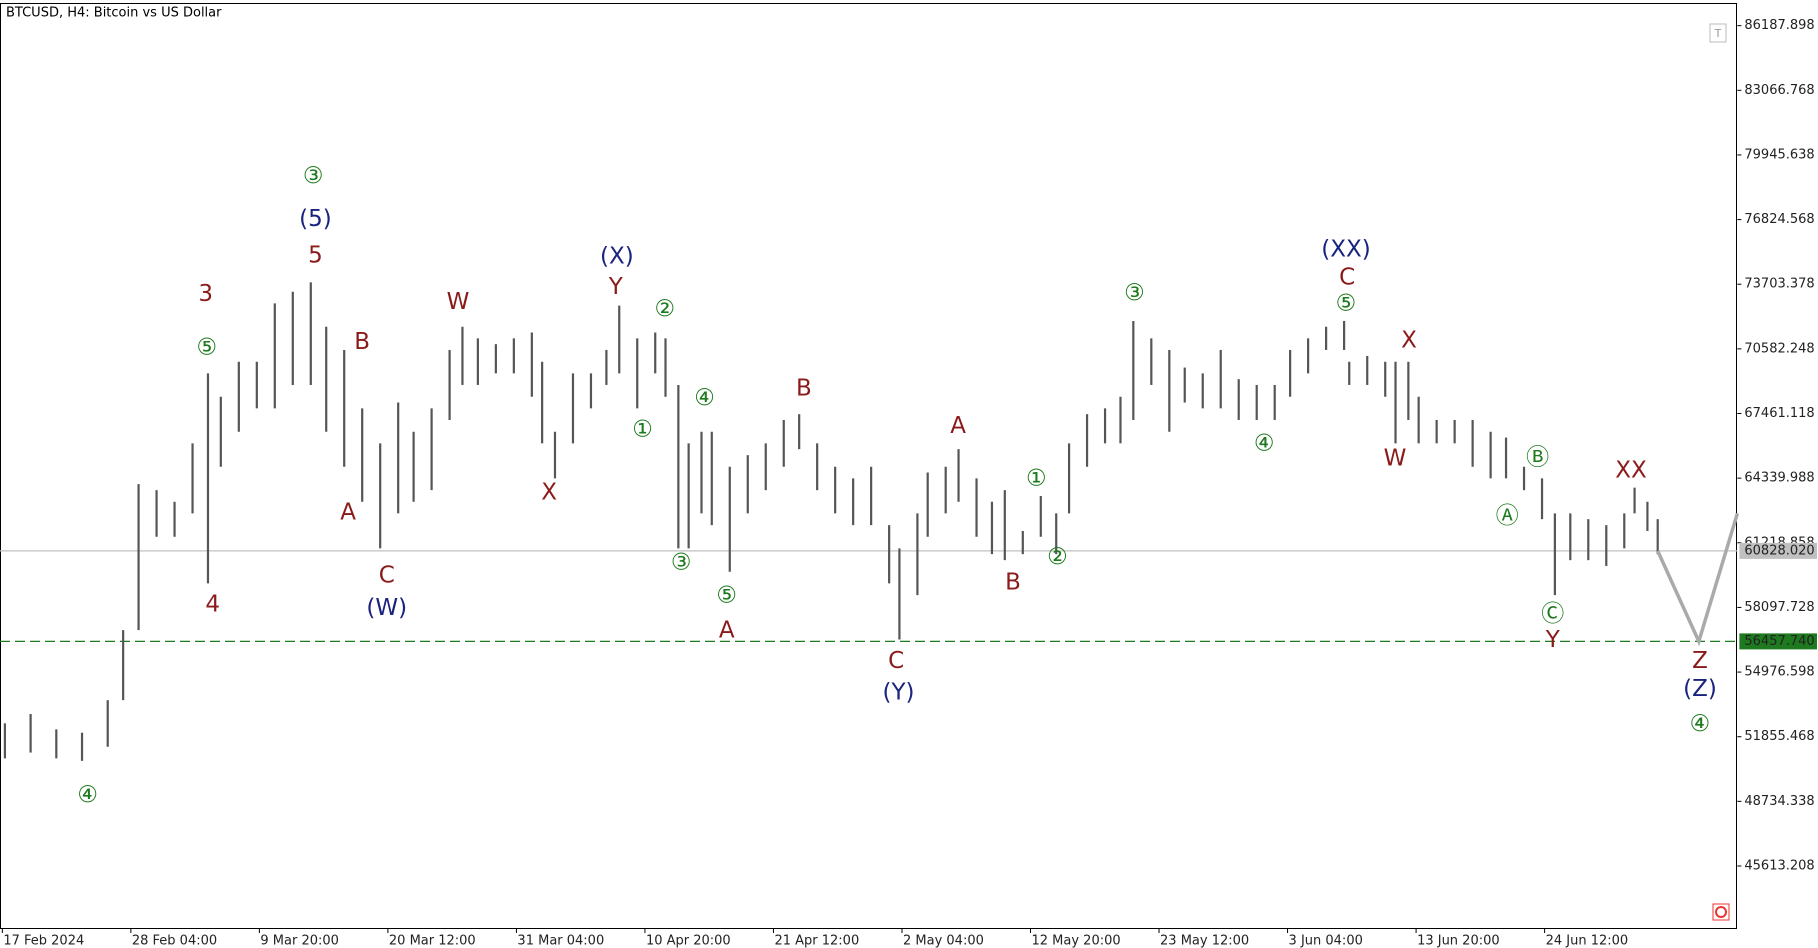 The image size is (1818, 948). I want to click on x-tick-label: 23 May 12:00, so click(1204, 941).